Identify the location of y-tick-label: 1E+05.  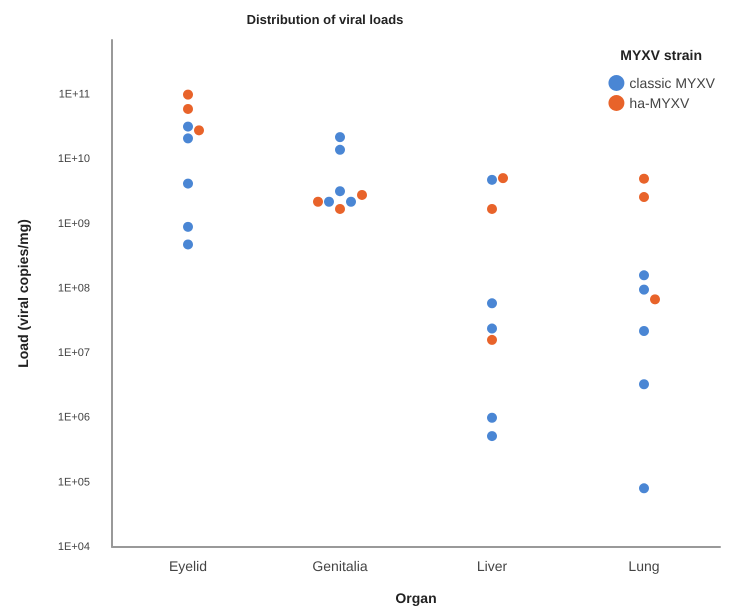
(74, 482).